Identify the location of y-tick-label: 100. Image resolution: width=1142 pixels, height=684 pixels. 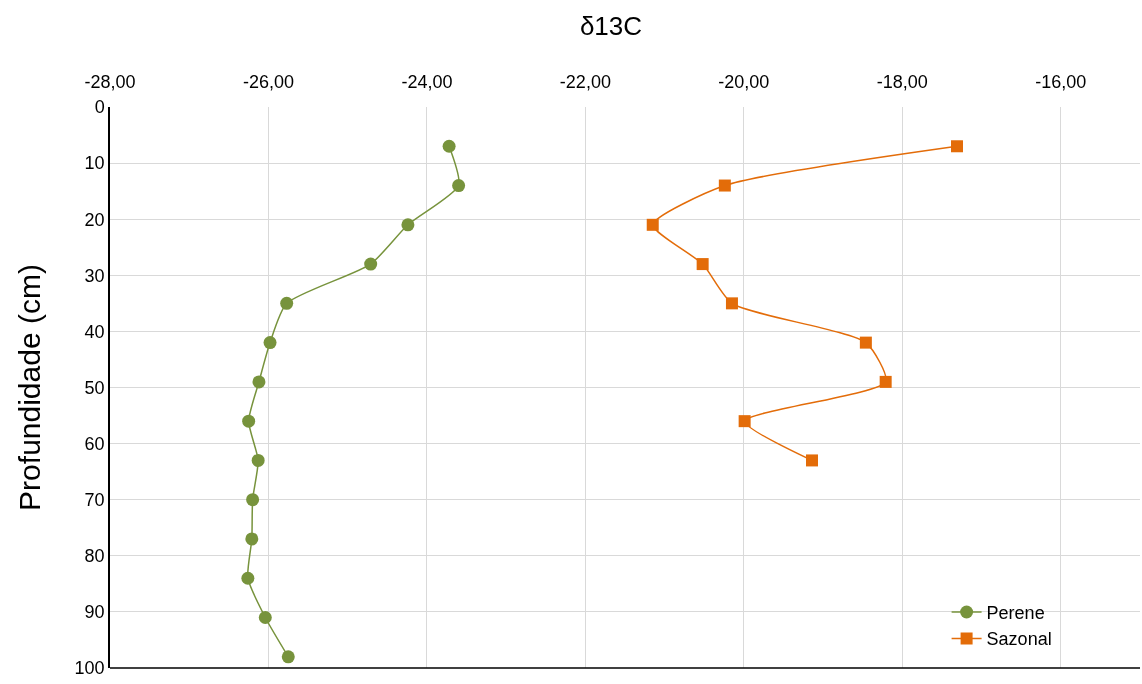
(89, 668).